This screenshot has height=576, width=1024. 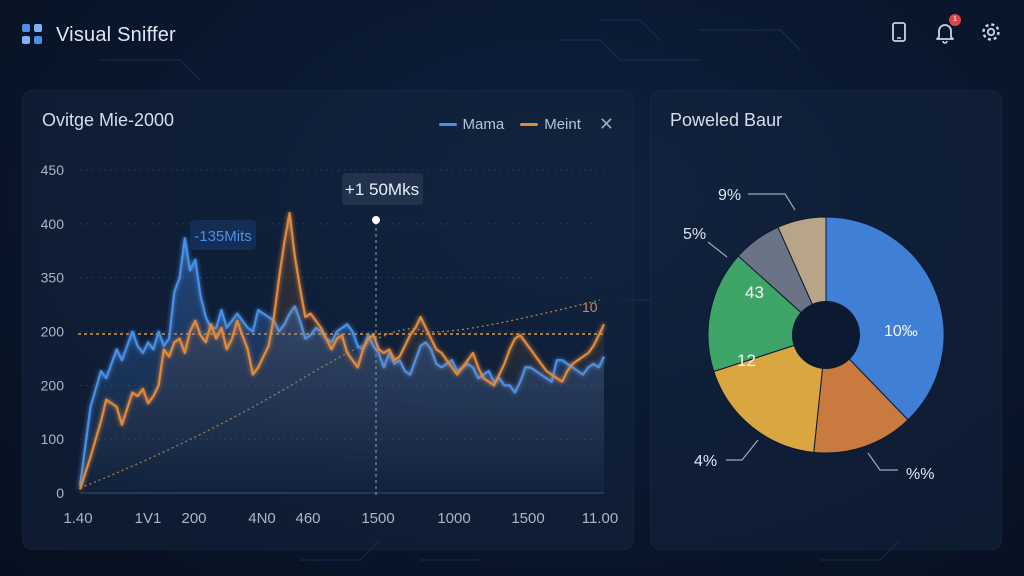 I want to click on line-chart-legend: Mama Meint ✕, so click(x=526, y=124).